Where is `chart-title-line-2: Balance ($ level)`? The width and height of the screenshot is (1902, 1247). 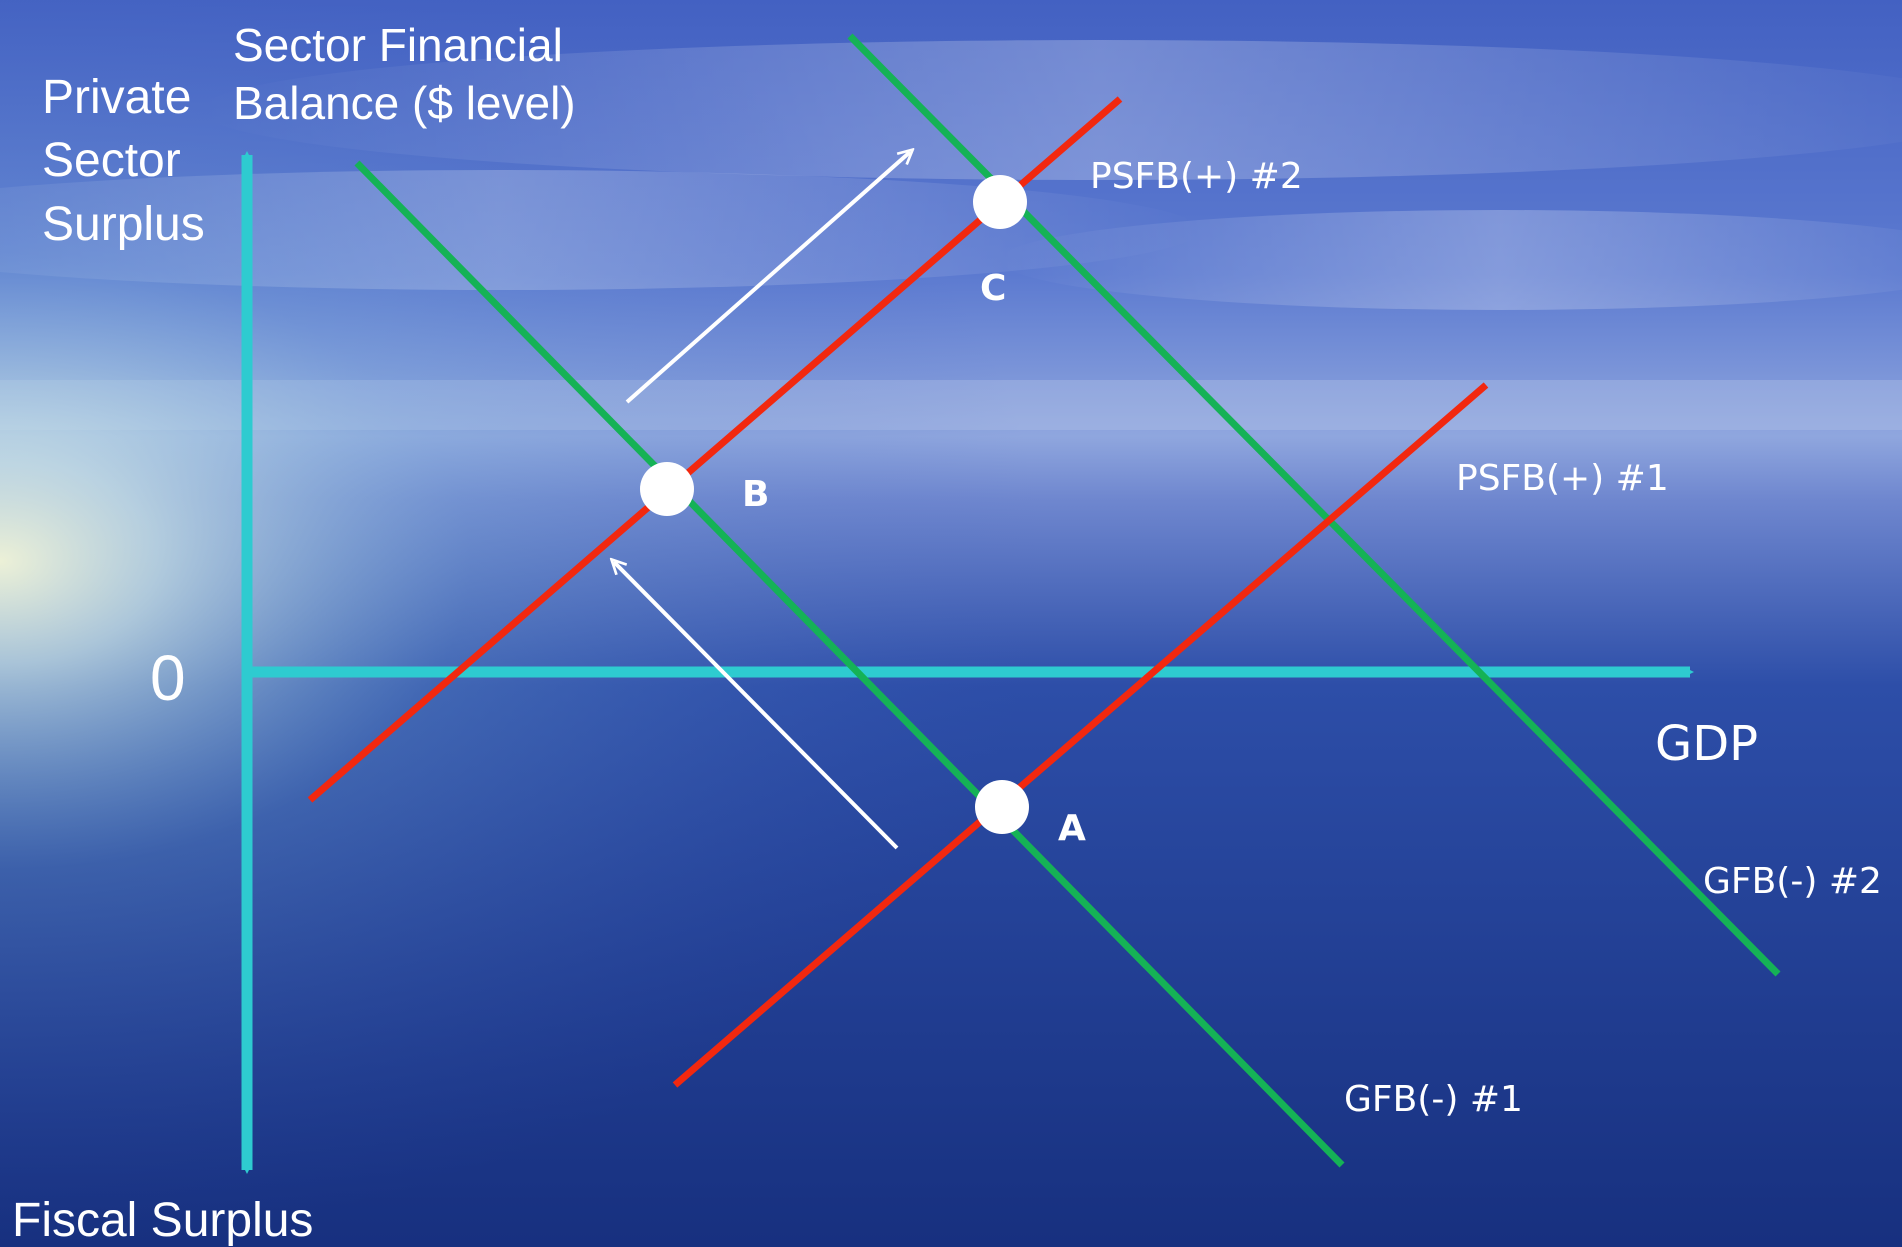 chart-title-line-2: Balance ($ level) is located at coordinates (404, 103).